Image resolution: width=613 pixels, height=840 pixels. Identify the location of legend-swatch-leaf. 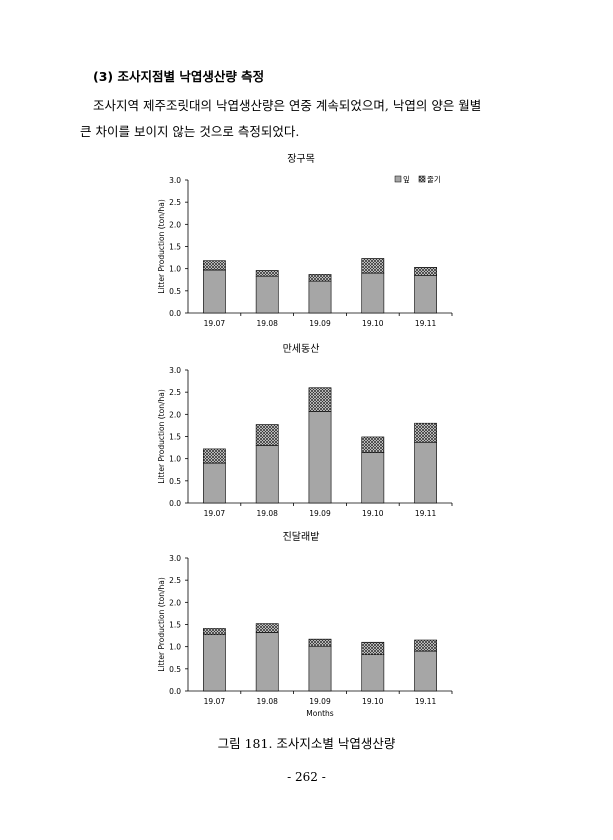
(398, 179).